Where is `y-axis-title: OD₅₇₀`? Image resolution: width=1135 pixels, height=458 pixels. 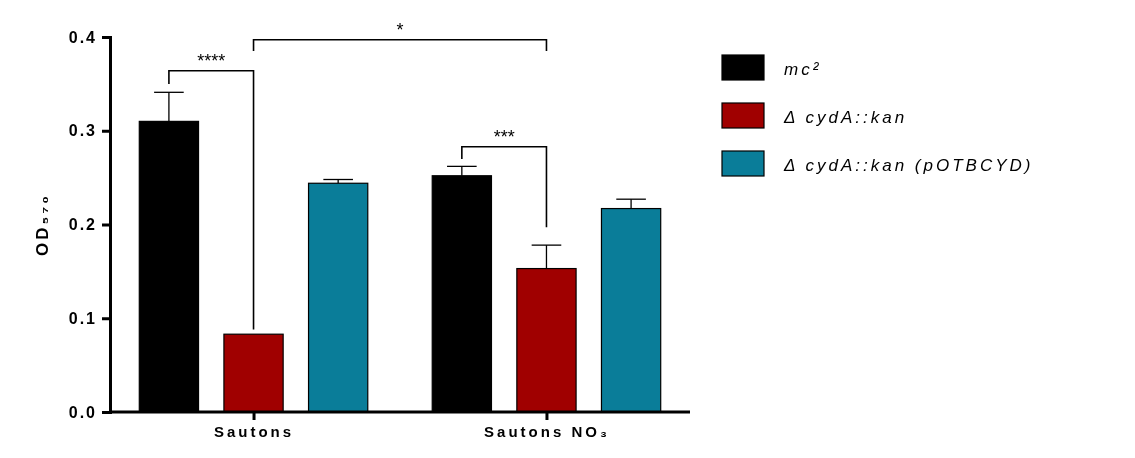 y-axis-title: OD₅₇₀ is located at coordinates (42, 224).